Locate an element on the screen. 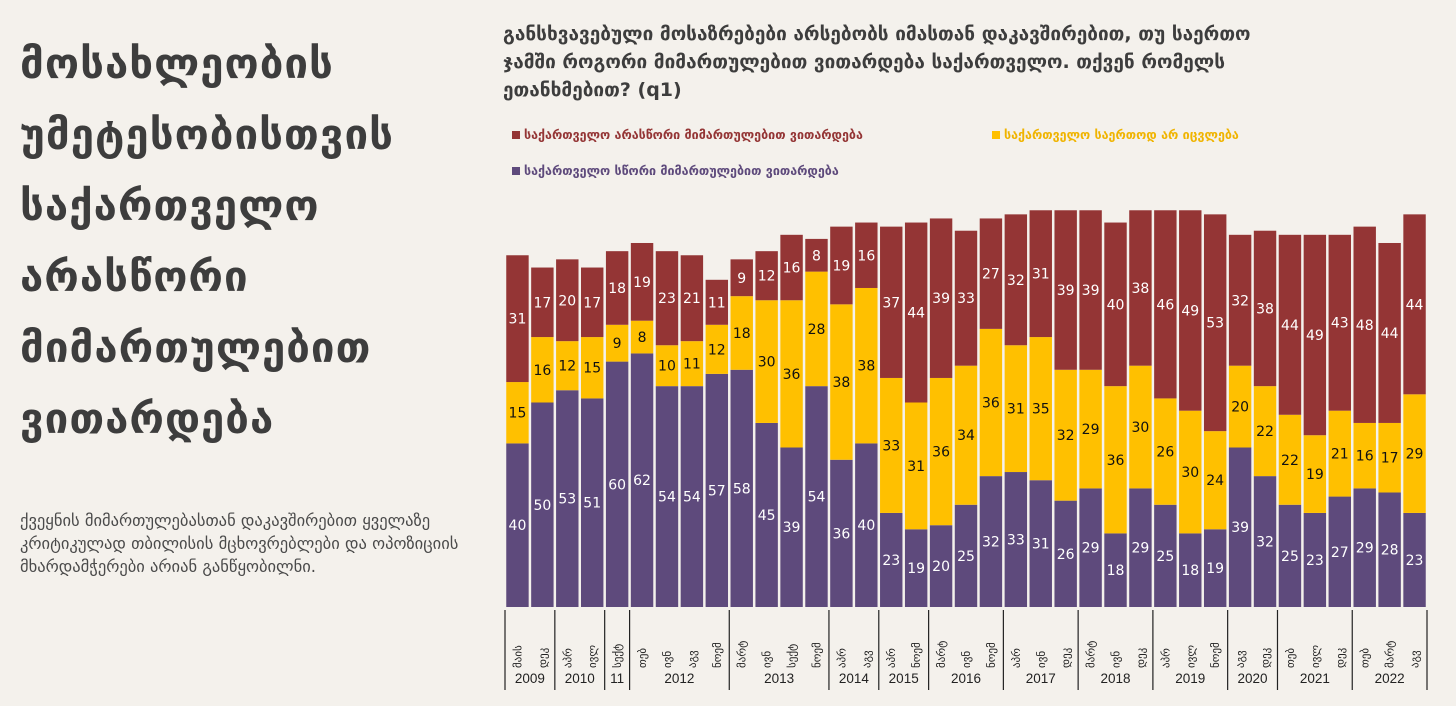 The height and width of the screenshot is (706, 1456). data-label-right: 23 is located at coordinates (891, 561).